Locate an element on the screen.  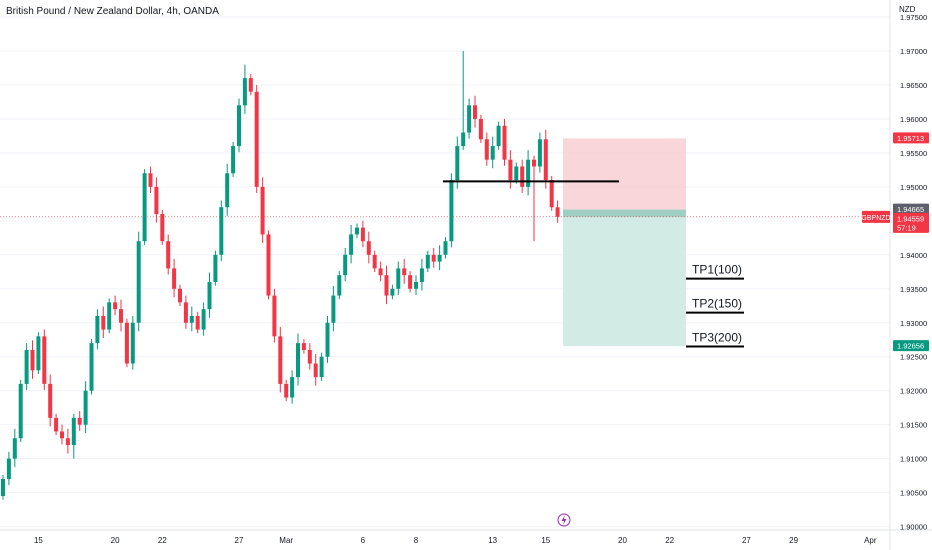
price-tick-label: 1.91500 is located at coordinates (913, 425).